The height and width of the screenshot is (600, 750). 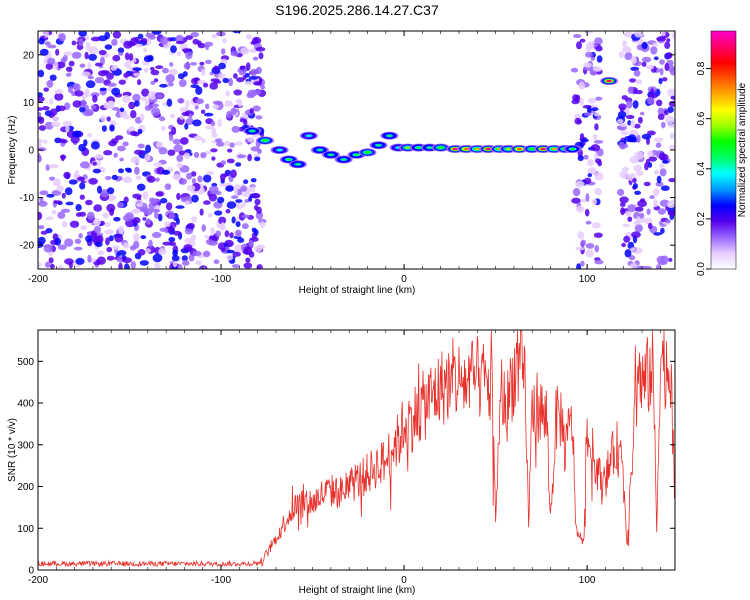 I want to click on colorbar-tick-label: 0.2, so click(x=701, y=219).